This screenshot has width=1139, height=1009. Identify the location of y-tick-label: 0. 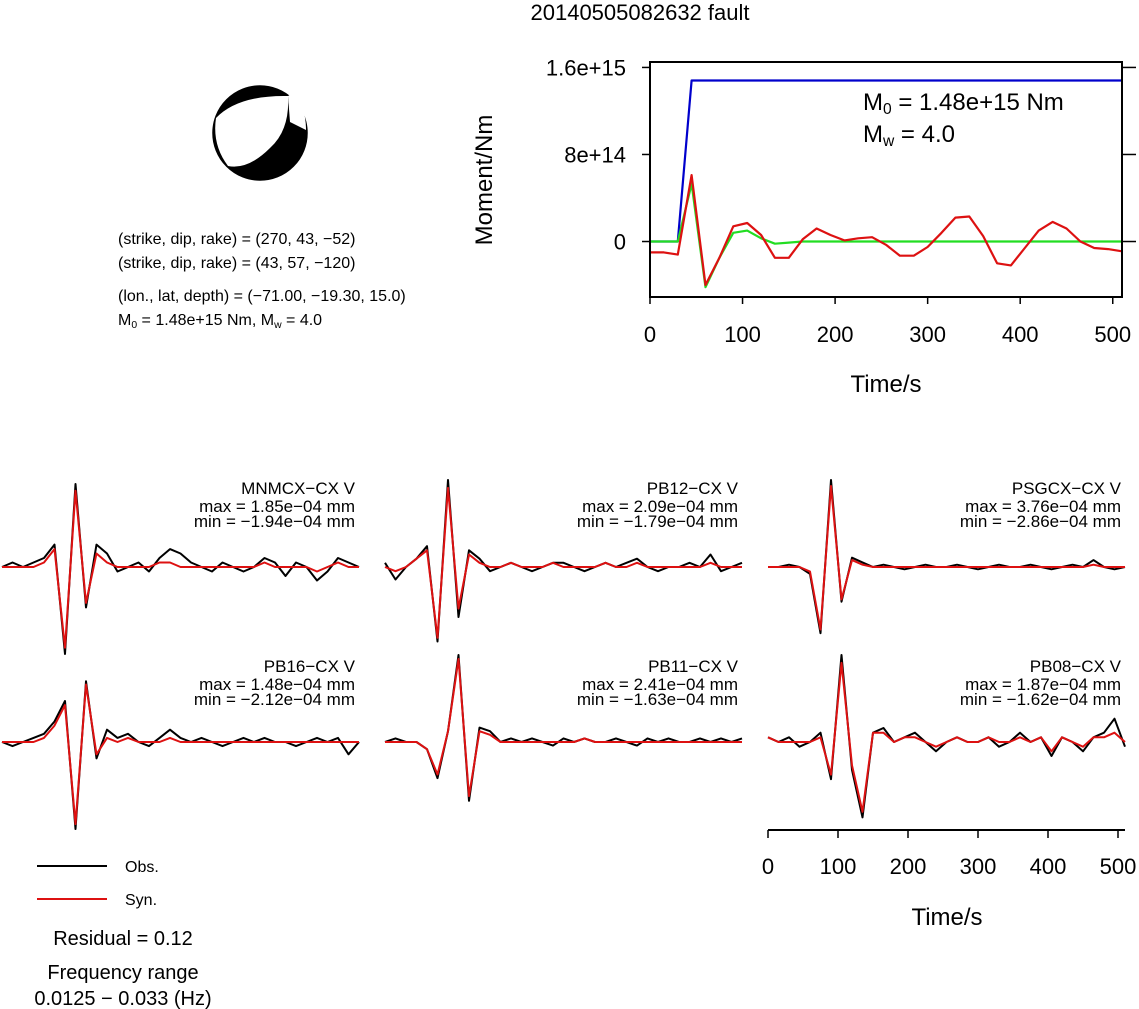
(620, 242).